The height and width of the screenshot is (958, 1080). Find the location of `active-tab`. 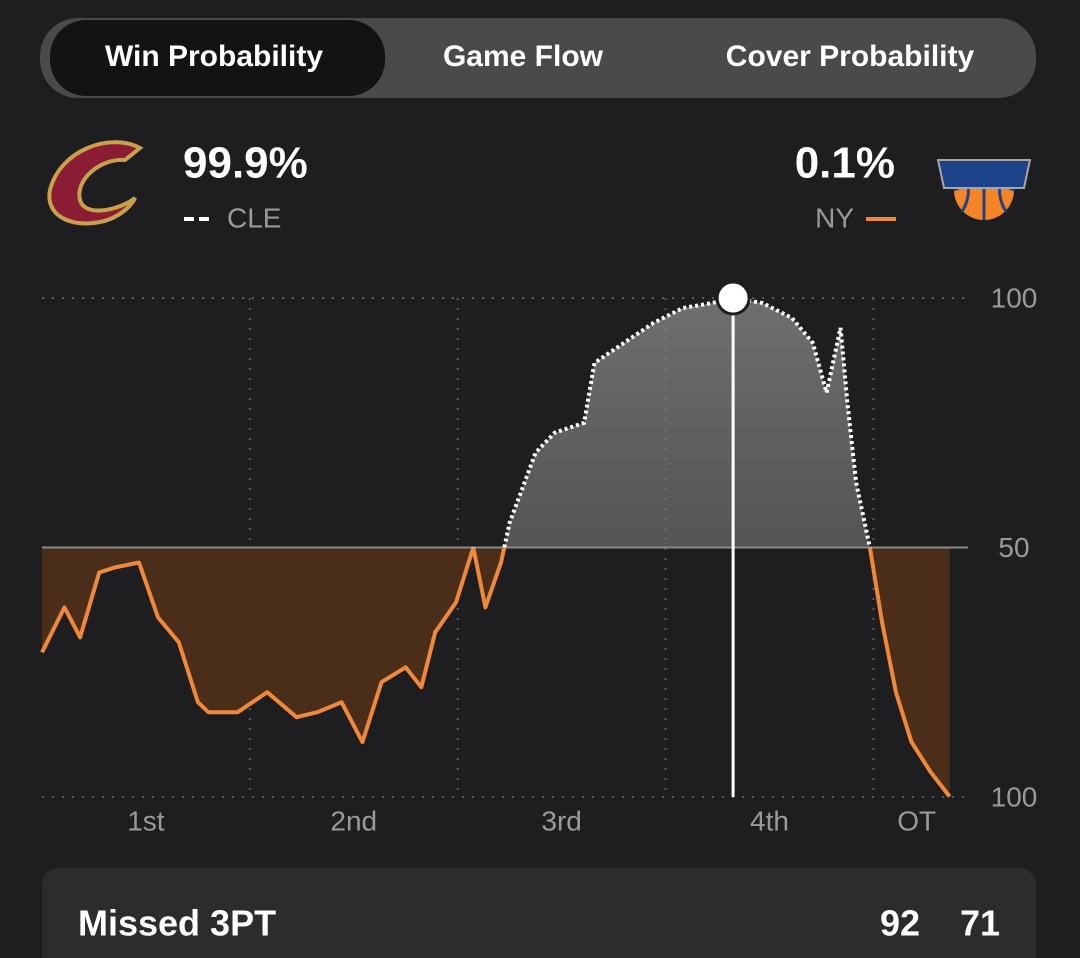

active-tab is located at coordinates (217, 58).